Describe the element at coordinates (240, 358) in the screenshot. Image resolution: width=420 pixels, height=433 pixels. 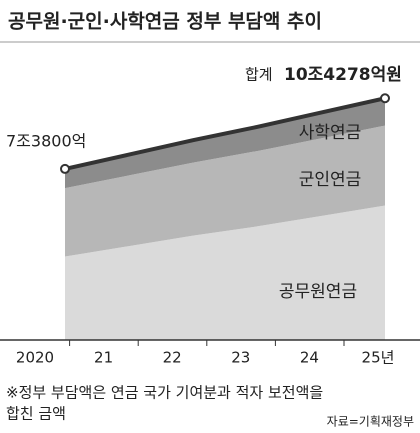
I see `x-tick-label: 23` at that location.